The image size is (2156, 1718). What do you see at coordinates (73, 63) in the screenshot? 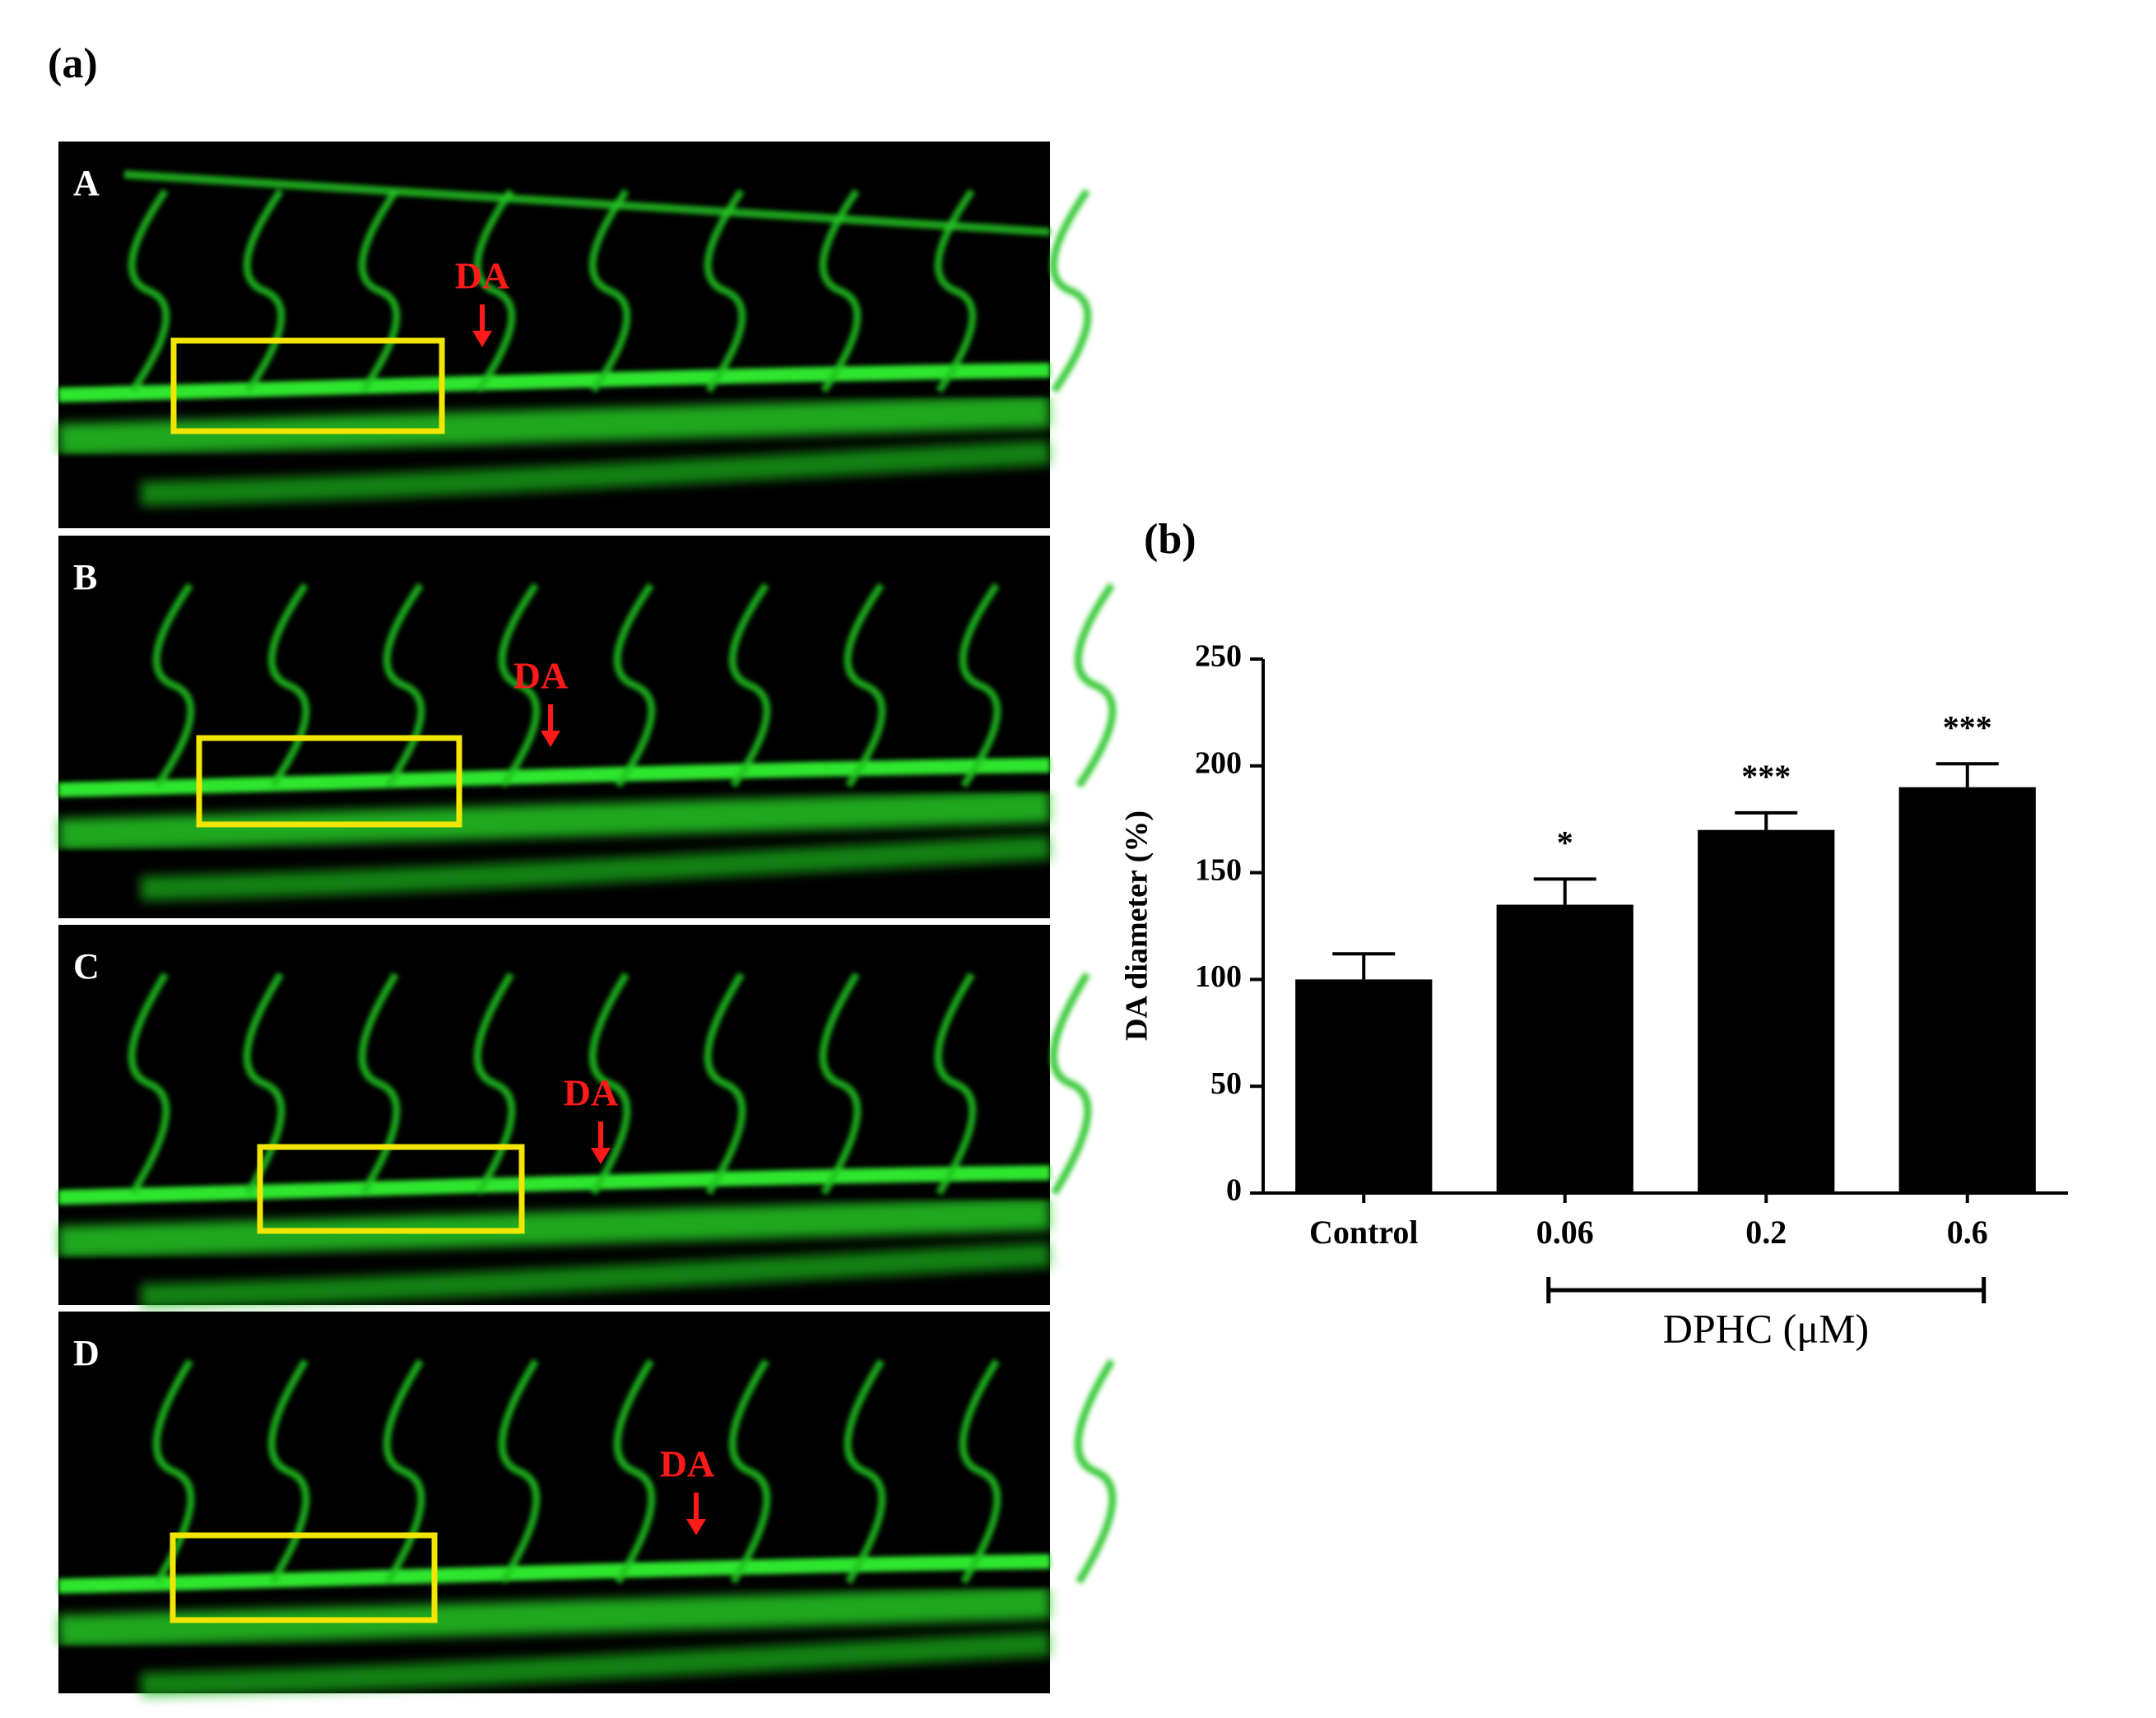
I see `figure-label: (a)` at bounding box center [73, 63].